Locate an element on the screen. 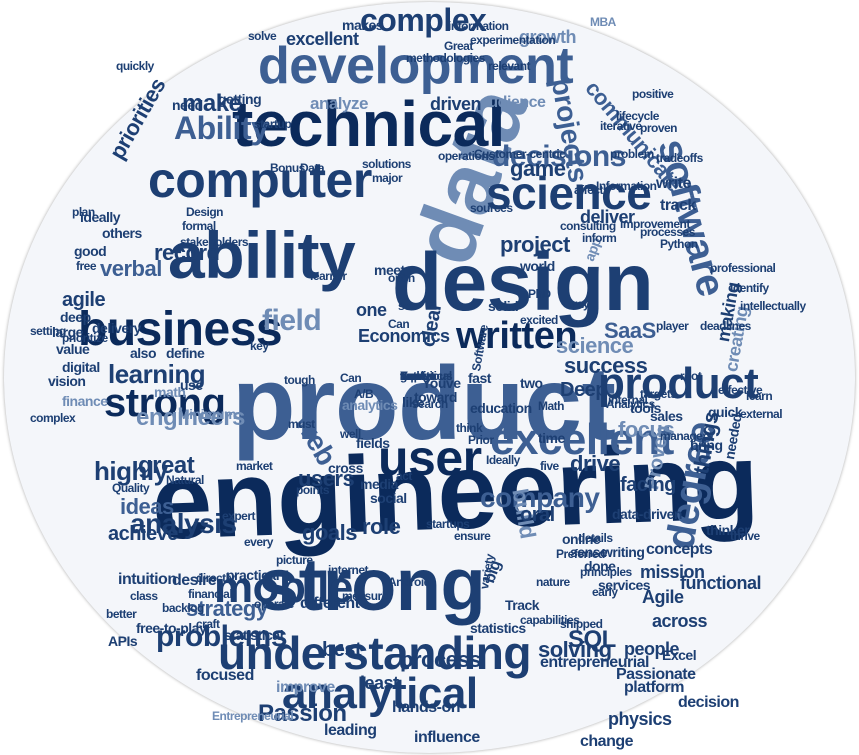  cloud-word: audience is located at coordinates (513, 102).